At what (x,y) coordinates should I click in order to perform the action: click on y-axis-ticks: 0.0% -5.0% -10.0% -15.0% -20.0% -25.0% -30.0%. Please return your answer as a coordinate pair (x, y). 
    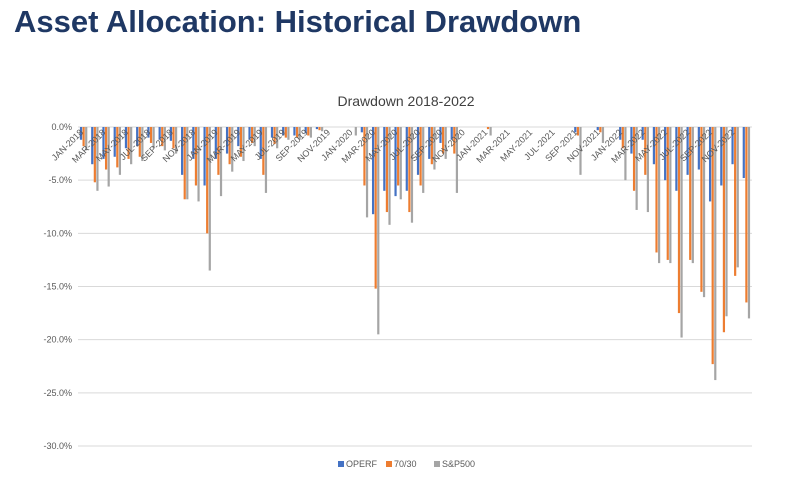
    Looking at the image, I should click on (57, 286).